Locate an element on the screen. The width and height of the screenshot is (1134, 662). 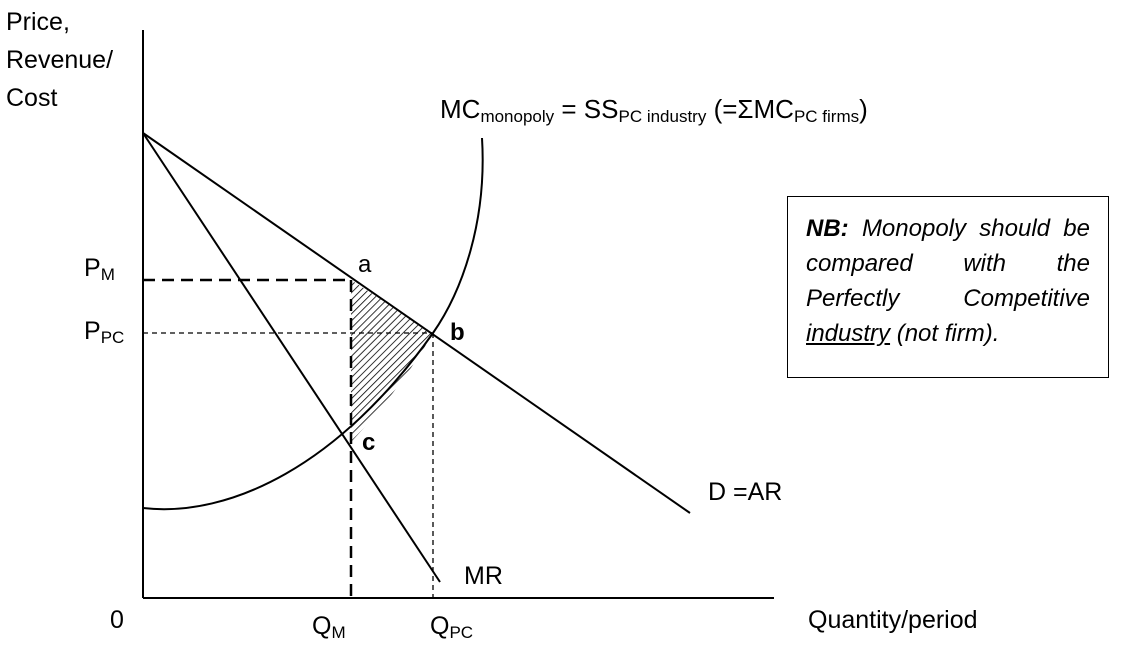
pm-label: PM is located at coordinates (99, 269).